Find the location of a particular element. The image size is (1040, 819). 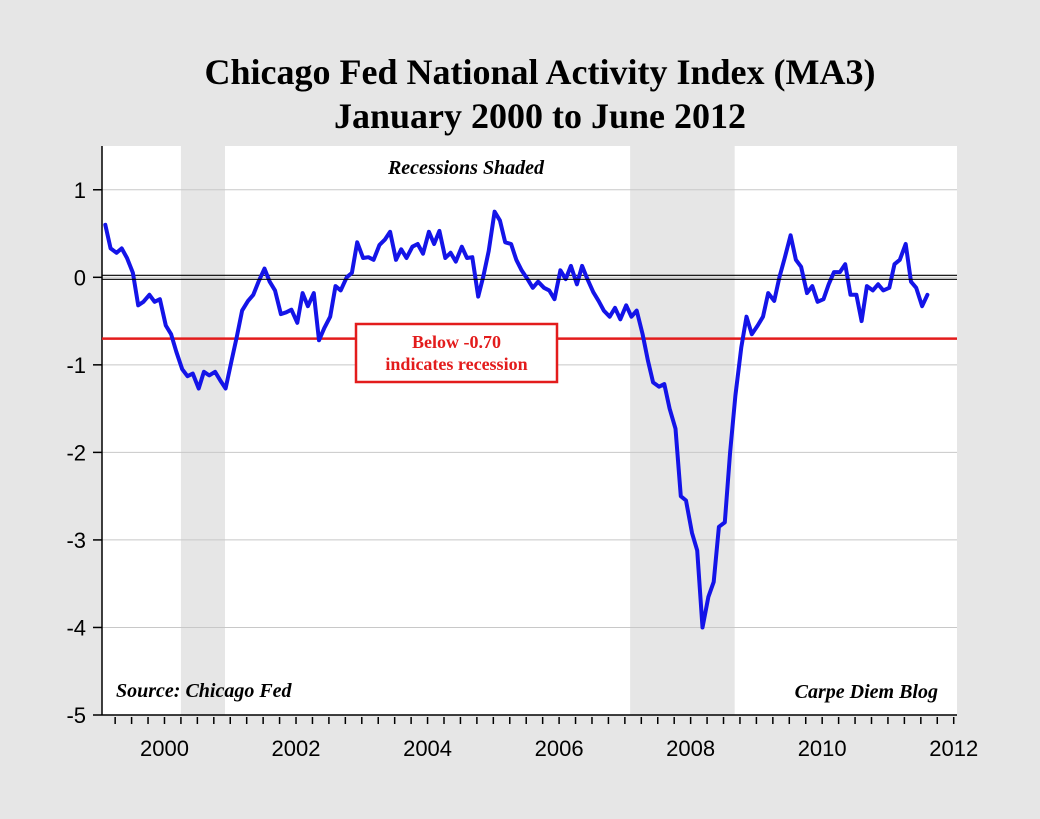

x-axis: 2000 2002 2004 2006 2008 2010 2012 is located at coordinates (540, 737).